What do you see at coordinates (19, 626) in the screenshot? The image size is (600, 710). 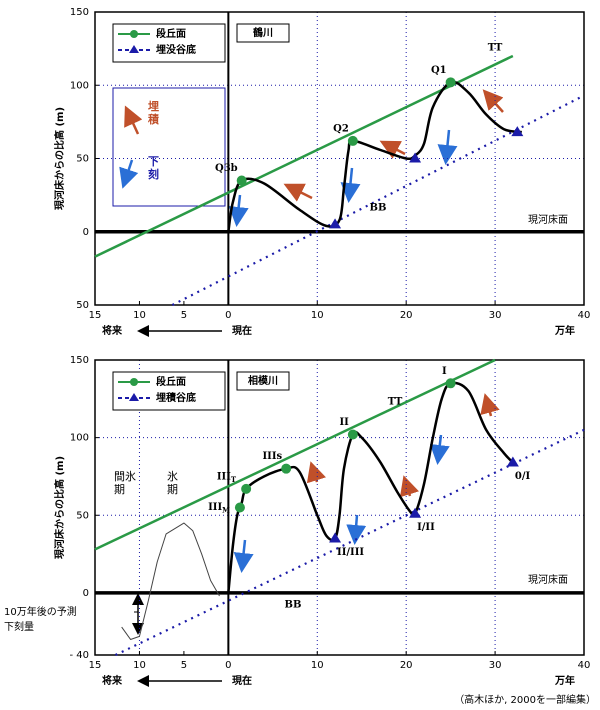 I see `prediction-label: 下刻量` at bounding box center [19, 626].